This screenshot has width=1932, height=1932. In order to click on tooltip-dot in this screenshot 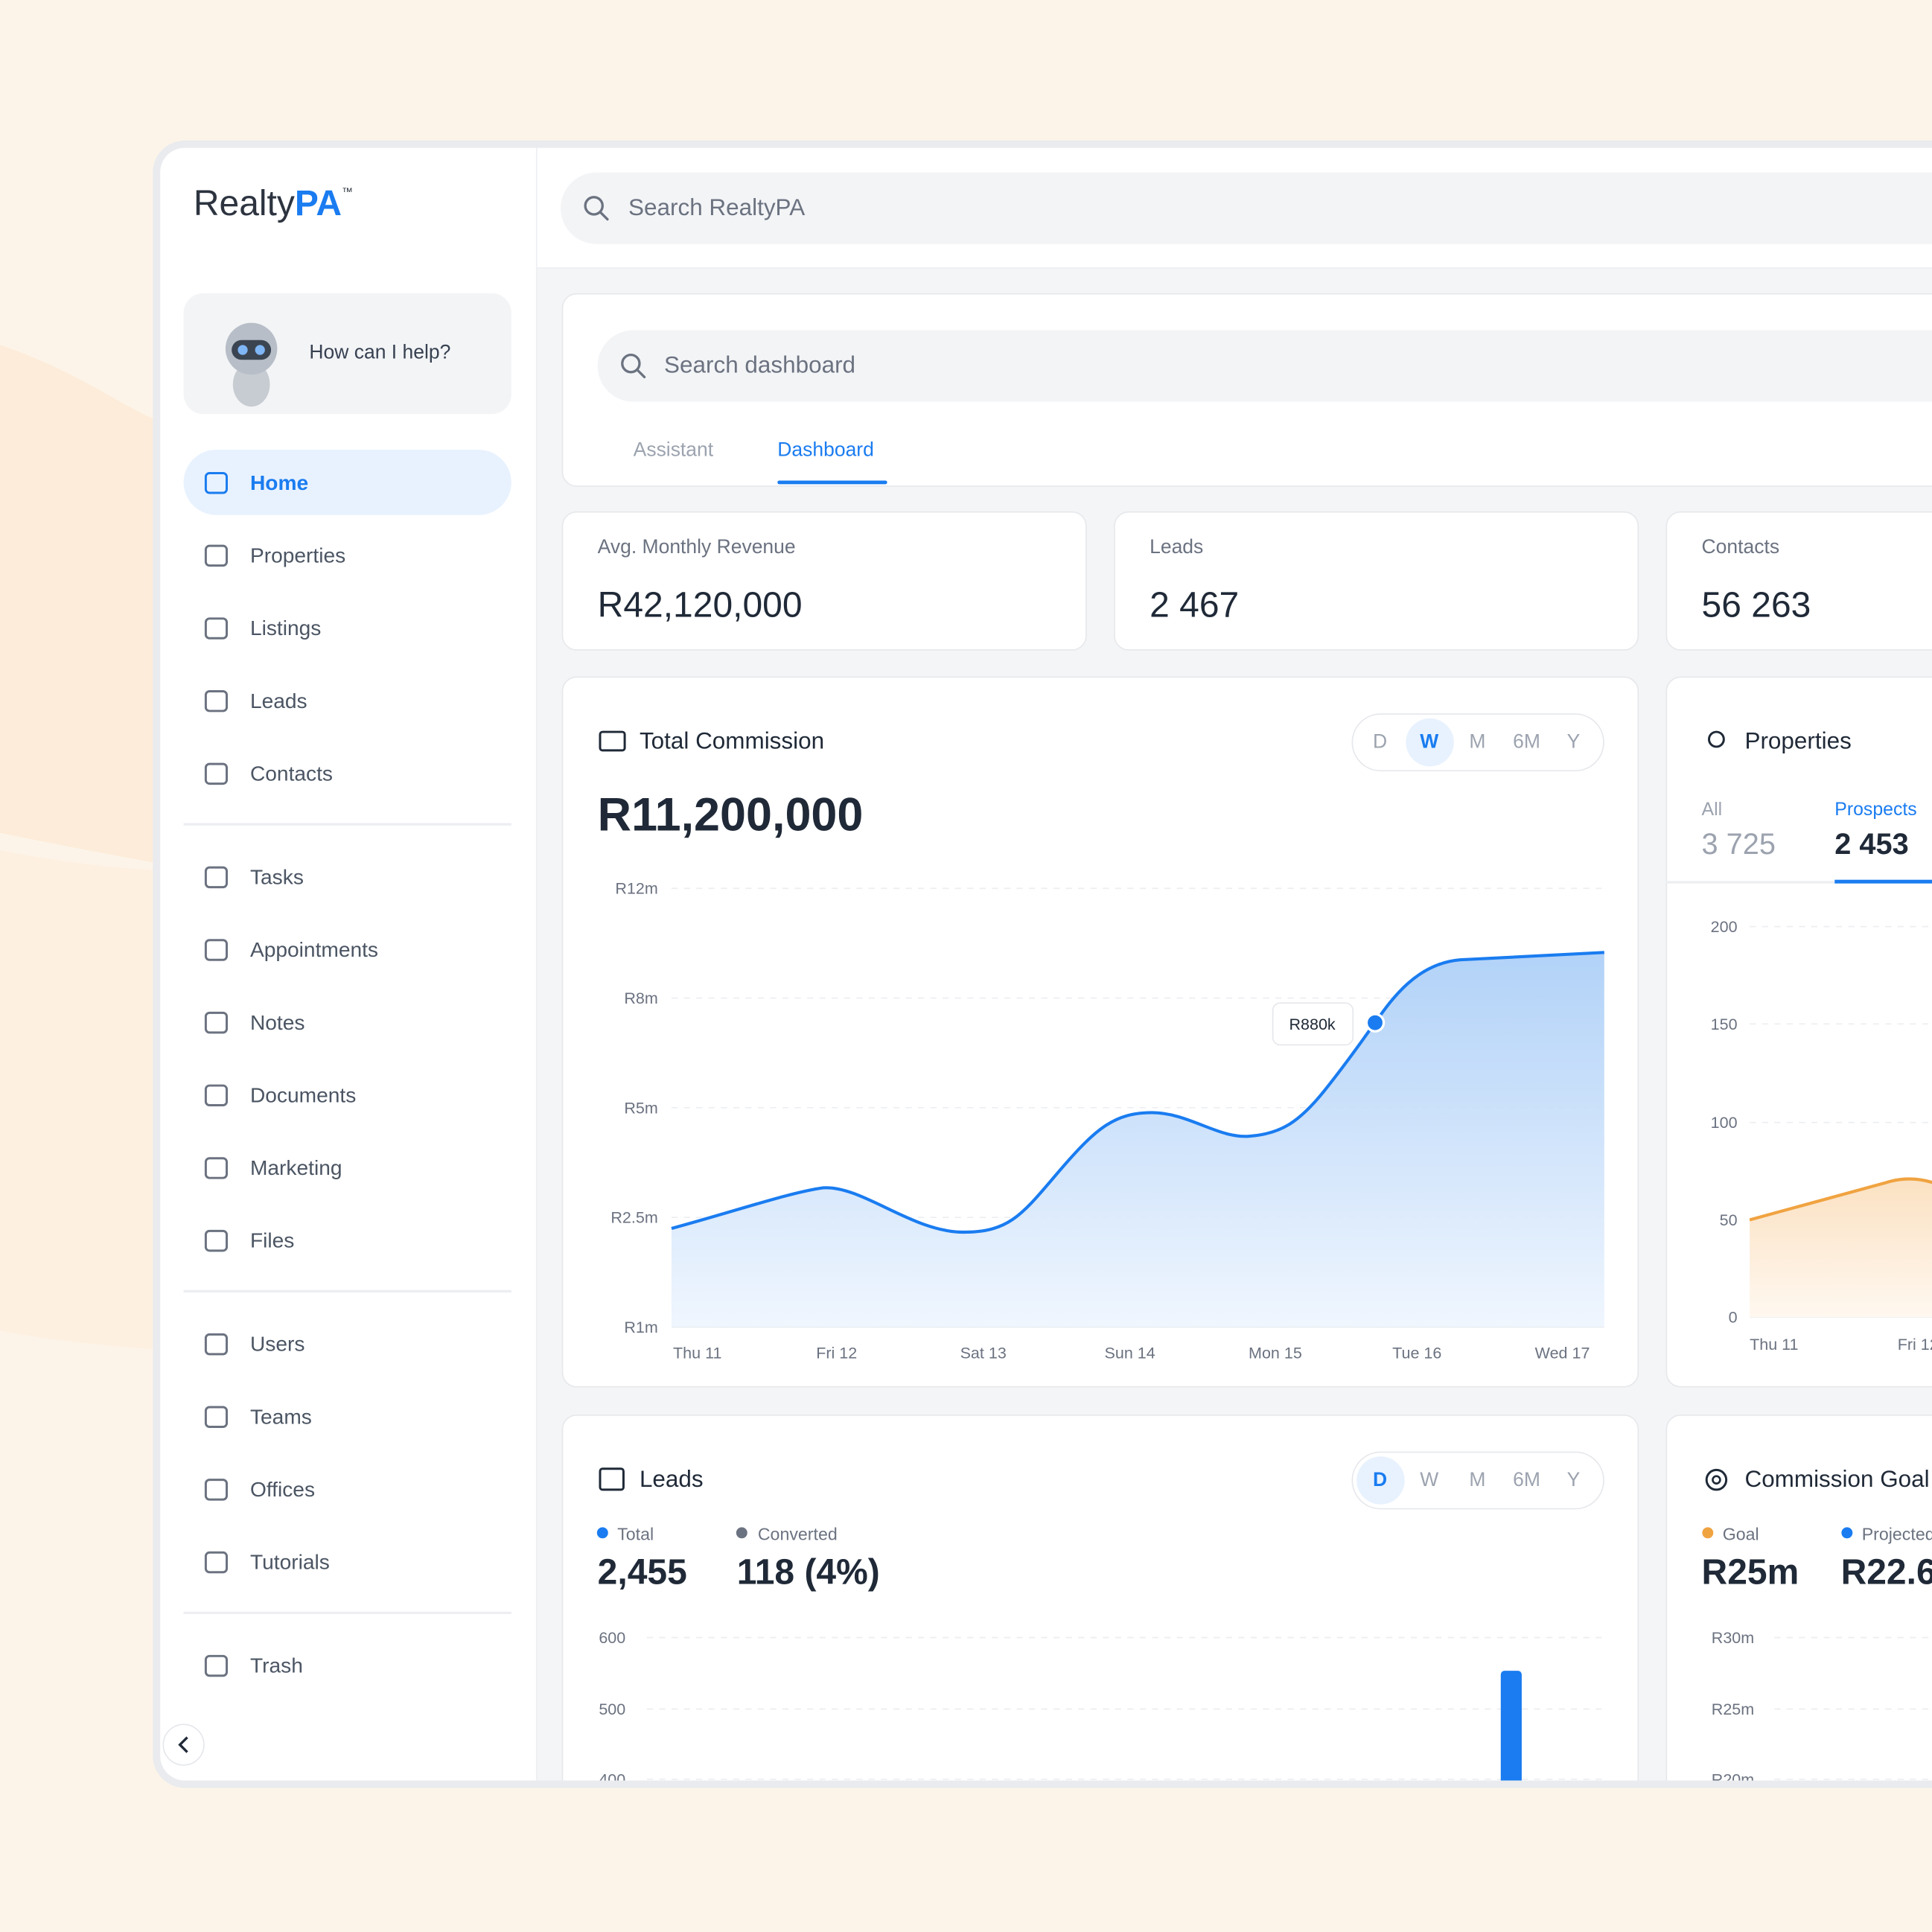, I will do `click(1375, 1023)`.